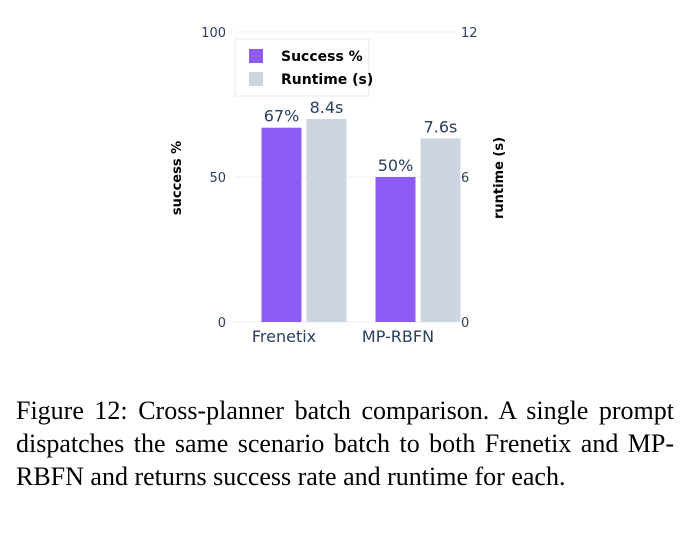  I want to click on legend-label-runtime: Runtime (s), so click(327, 80).